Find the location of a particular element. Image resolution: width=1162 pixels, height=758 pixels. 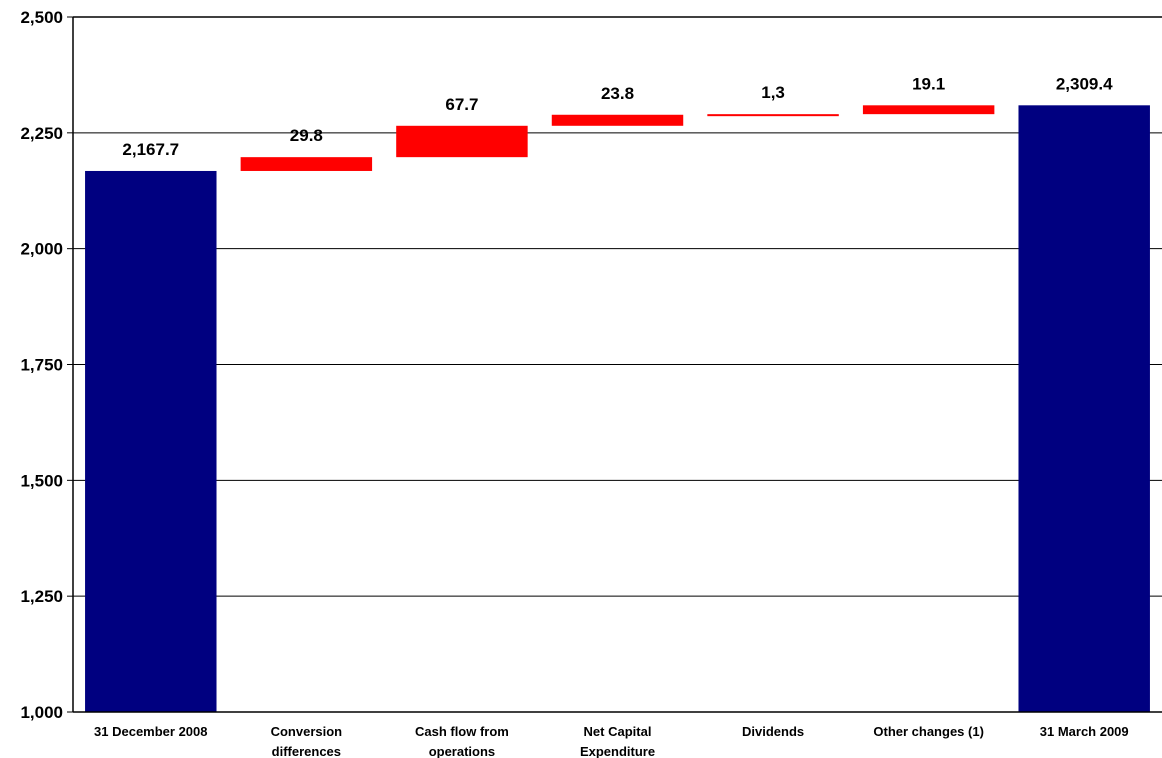

data-label: 23.8 is located at coordinates (617, 93).